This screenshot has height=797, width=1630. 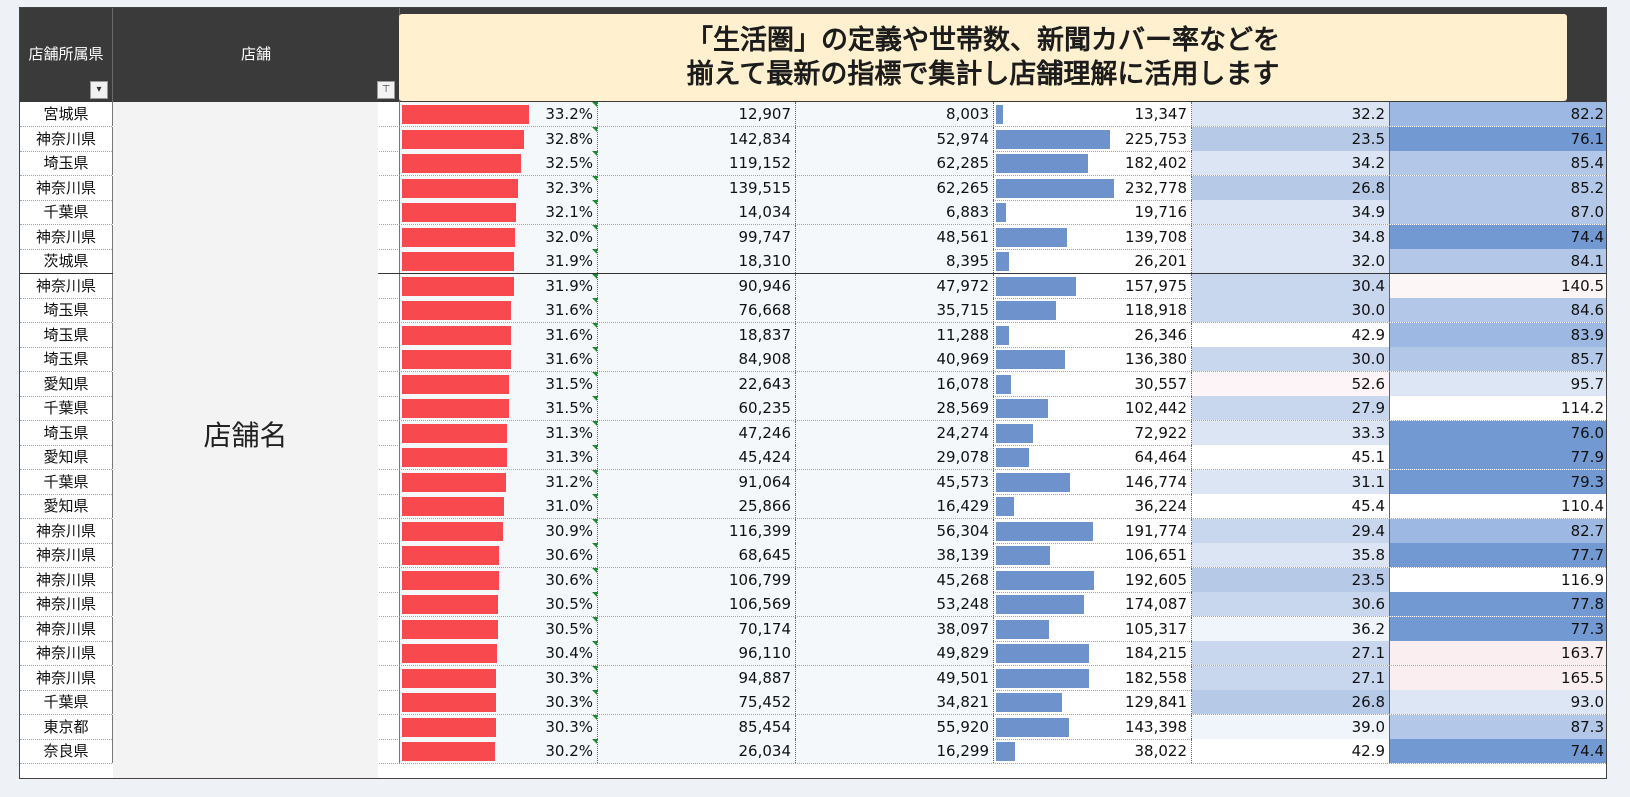 I want to click on cell-prefecture: 愛知県, so click(x=66, y=506).